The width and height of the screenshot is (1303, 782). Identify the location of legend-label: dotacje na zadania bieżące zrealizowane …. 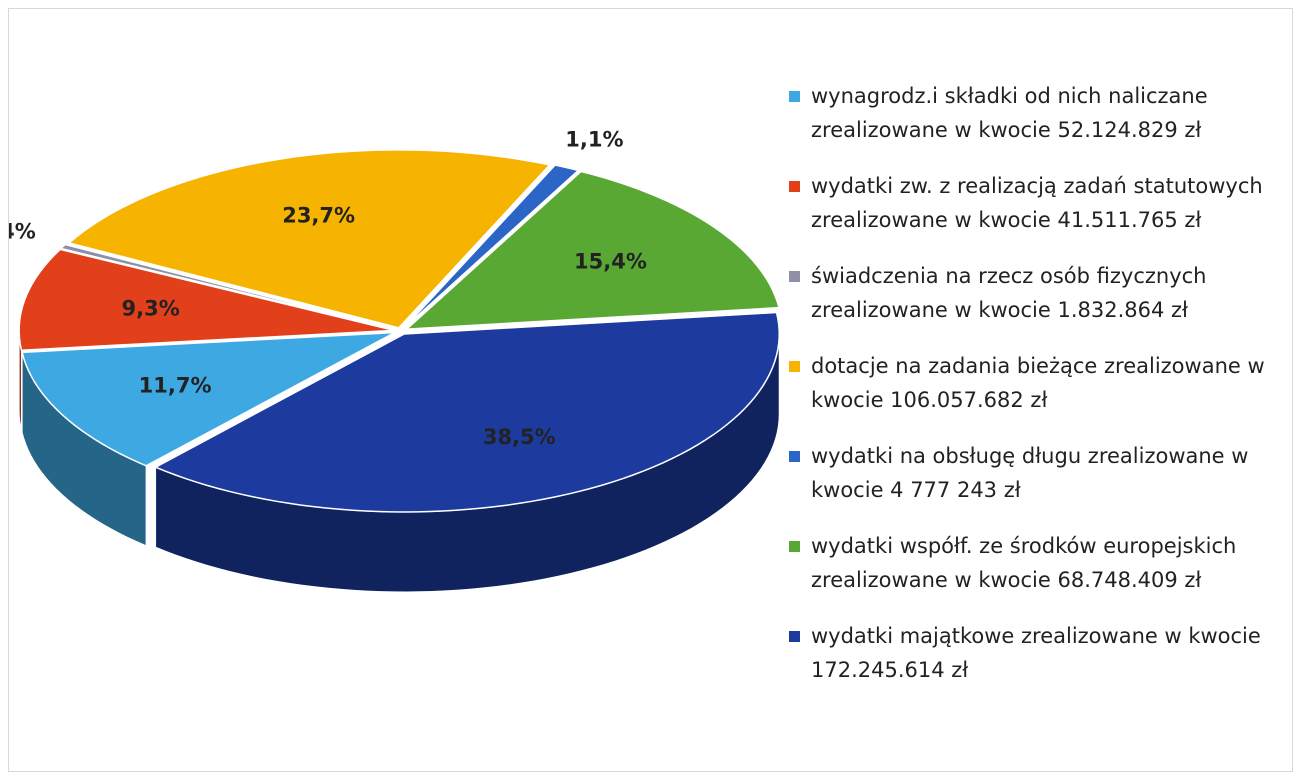
(1038, 383).